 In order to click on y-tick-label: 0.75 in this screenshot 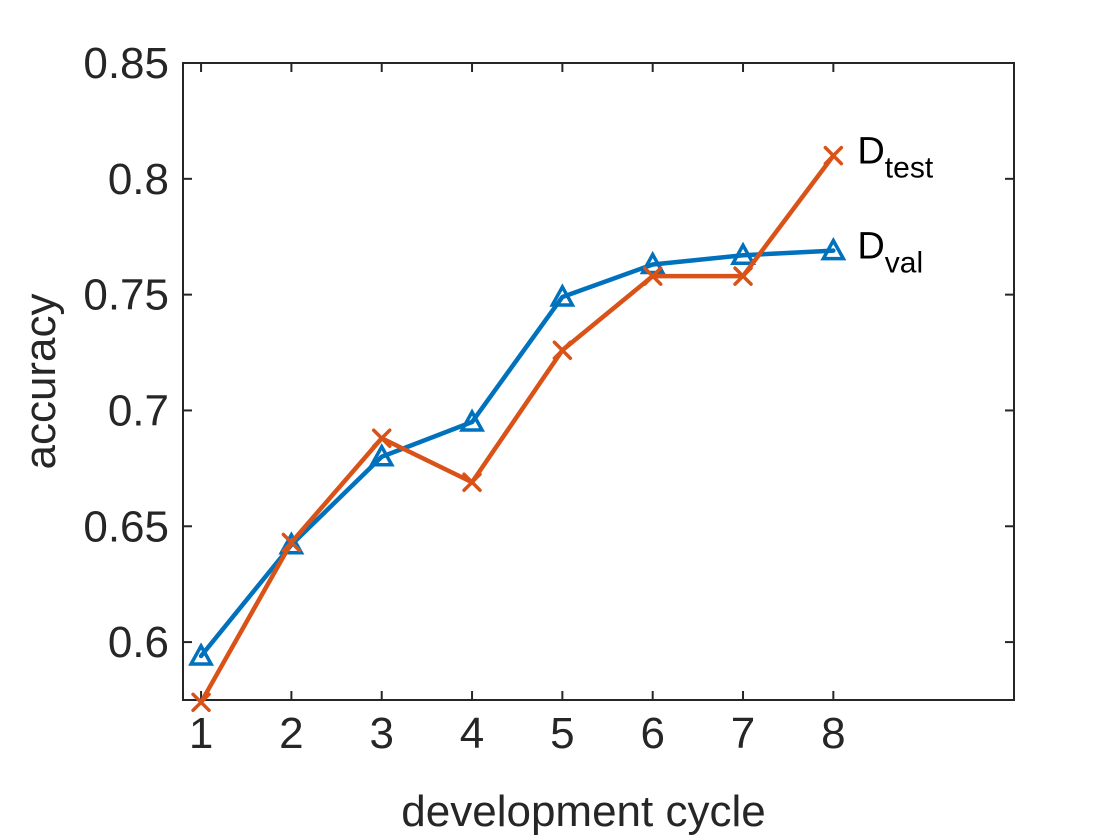, I will do `click(126, 295)`.